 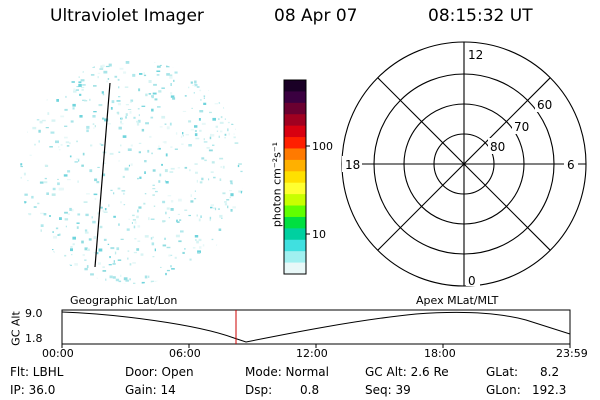 What do you see at coordinates (102, 175) in the screenshot?
I see `orbit-track-line` at bounding box center [102, 175].